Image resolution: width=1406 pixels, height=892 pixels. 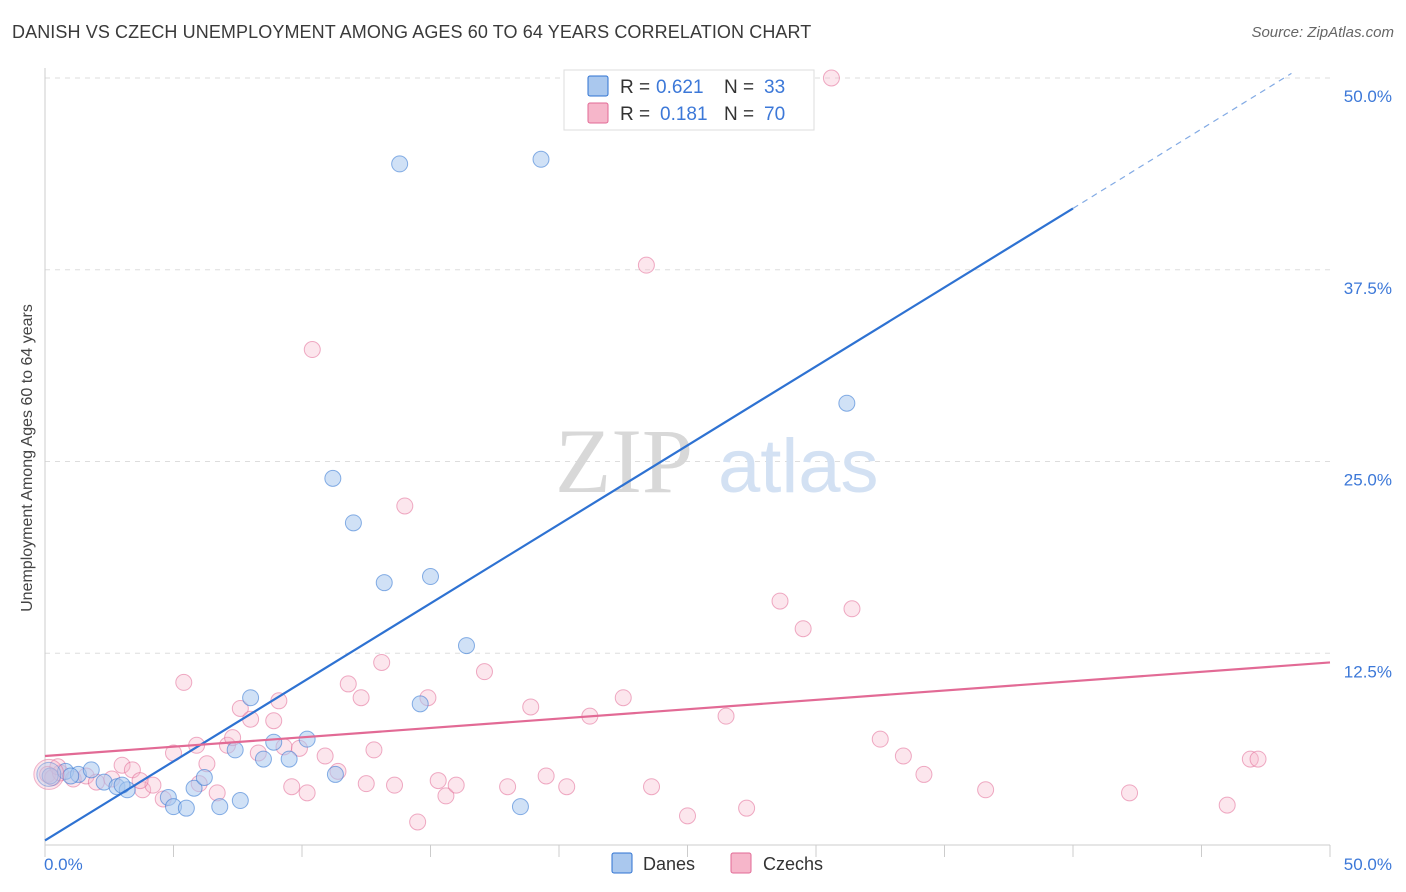 I want to click on bottom-legend-swatch-czechs, so click(x=741, y=863).